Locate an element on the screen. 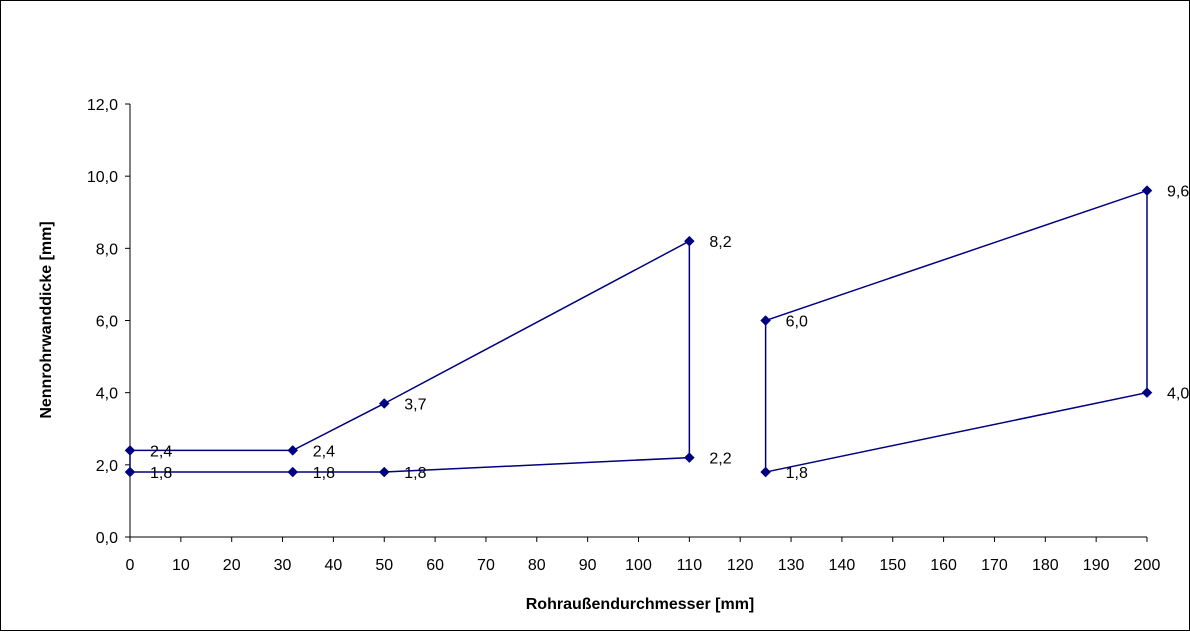 This screenshot has height=636, width=1190. y-axis-title: Nennrohrwanddicke [mm] is located at coordinates (46, 319).